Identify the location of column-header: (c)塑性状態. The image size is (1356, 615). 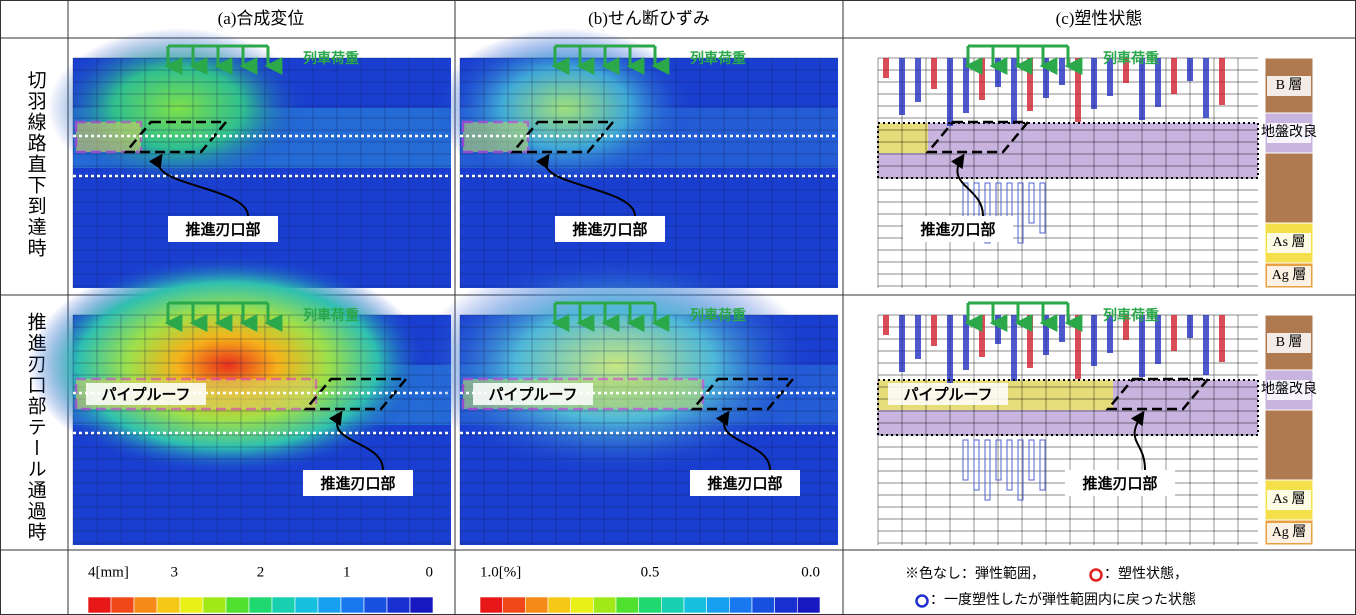
(1099, 18).